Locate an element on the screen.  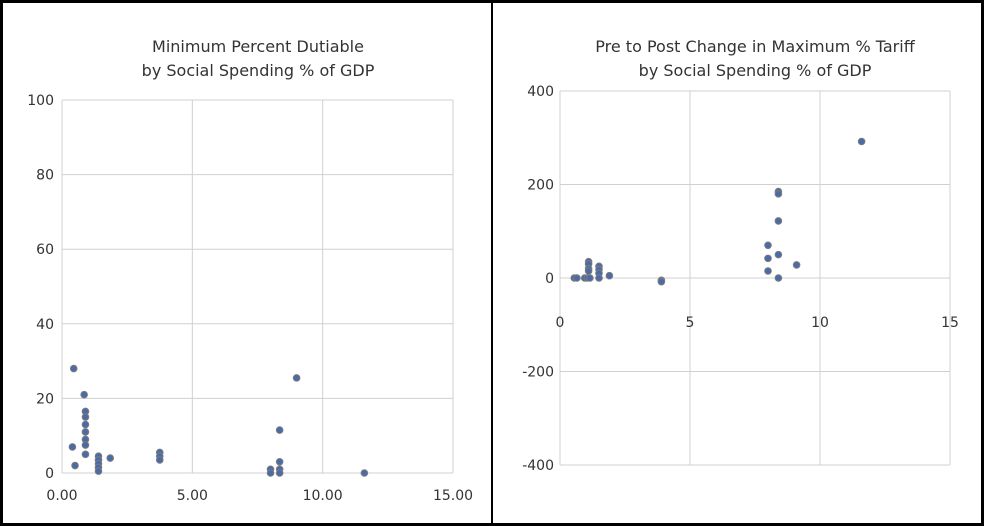
y-tick-label: 200 is located at coordinates (540, 186).